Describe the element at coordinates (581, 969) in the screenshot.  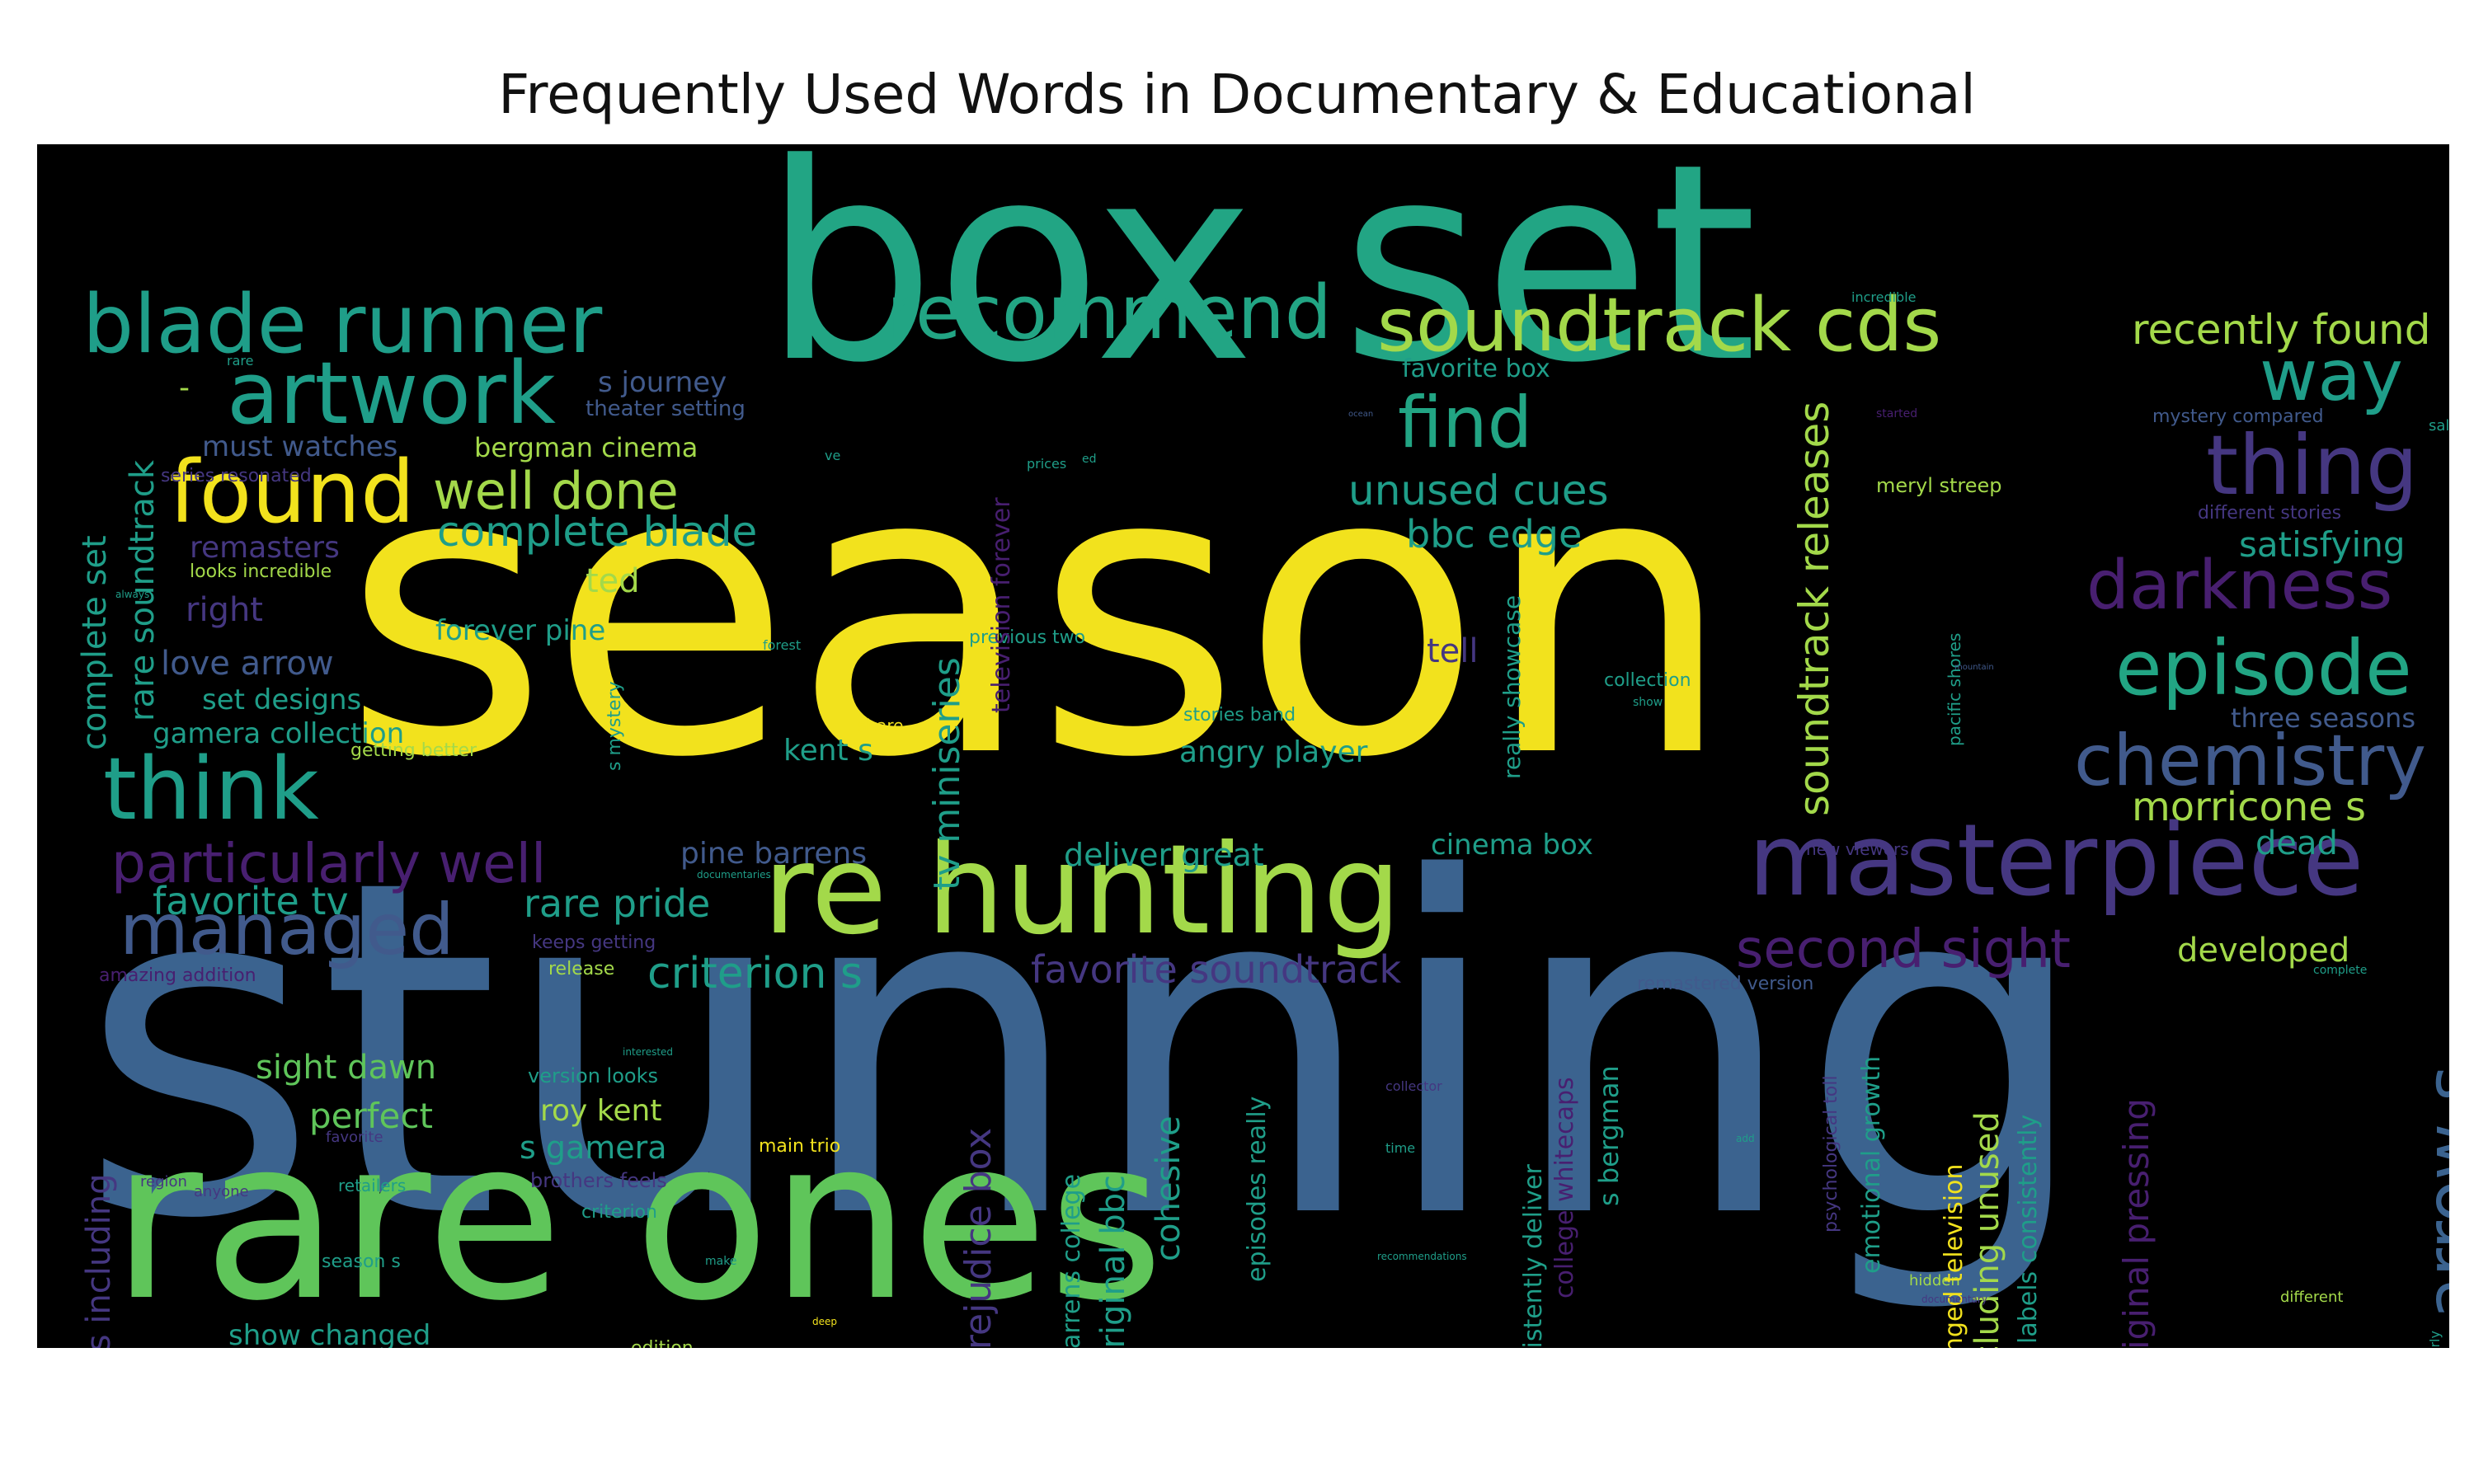
I see `word-83: release` at that location.